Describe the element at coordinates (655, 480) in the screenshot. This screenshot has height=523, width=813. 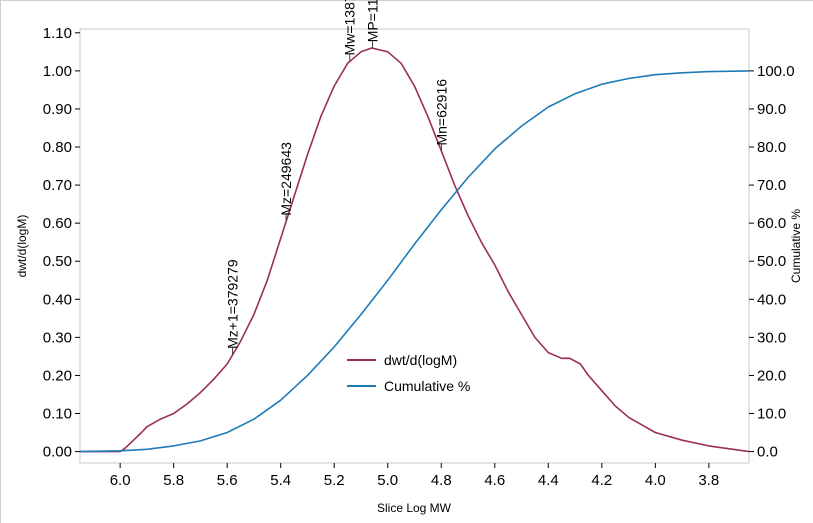
I see `x-tick-label-10: 4.0` at that location.